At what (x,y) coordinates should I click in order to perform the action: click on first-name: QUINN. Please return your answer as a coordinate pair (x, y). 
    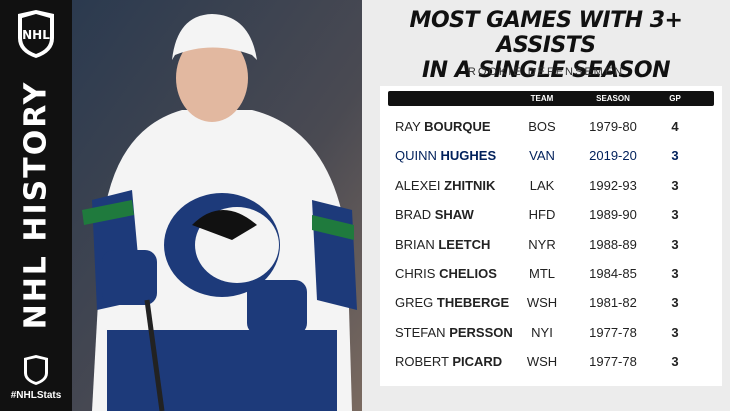
    Looking at the image, I should click on (416, 156).